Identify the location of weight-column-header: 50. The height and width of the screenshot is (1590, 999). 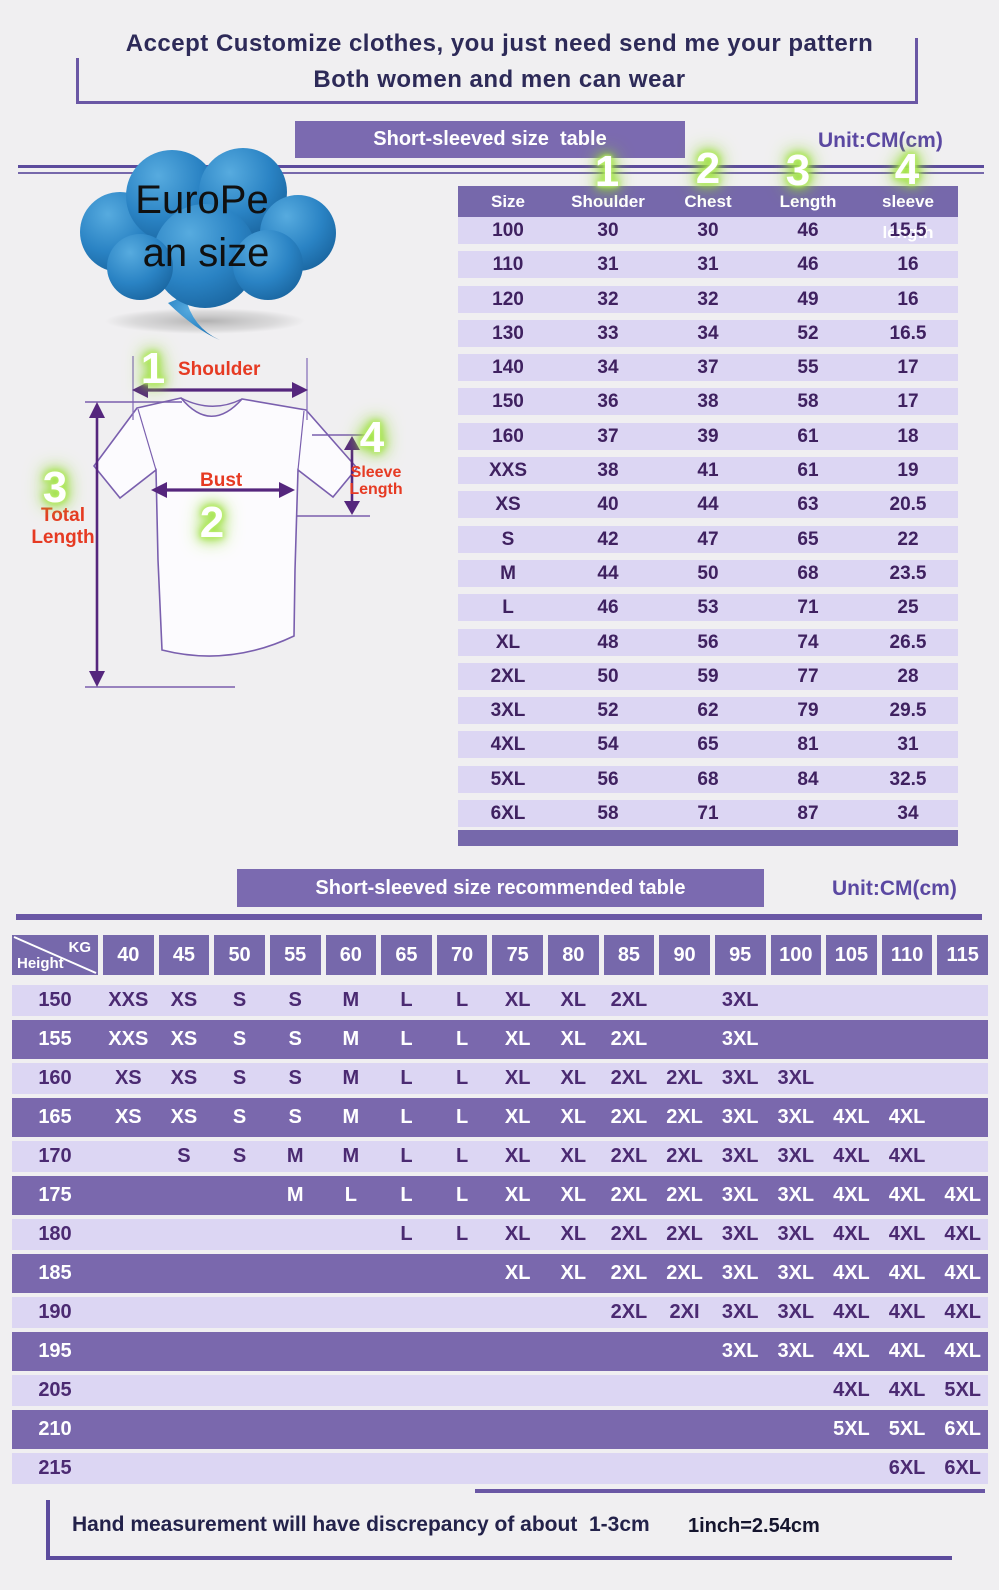
(239, 955).